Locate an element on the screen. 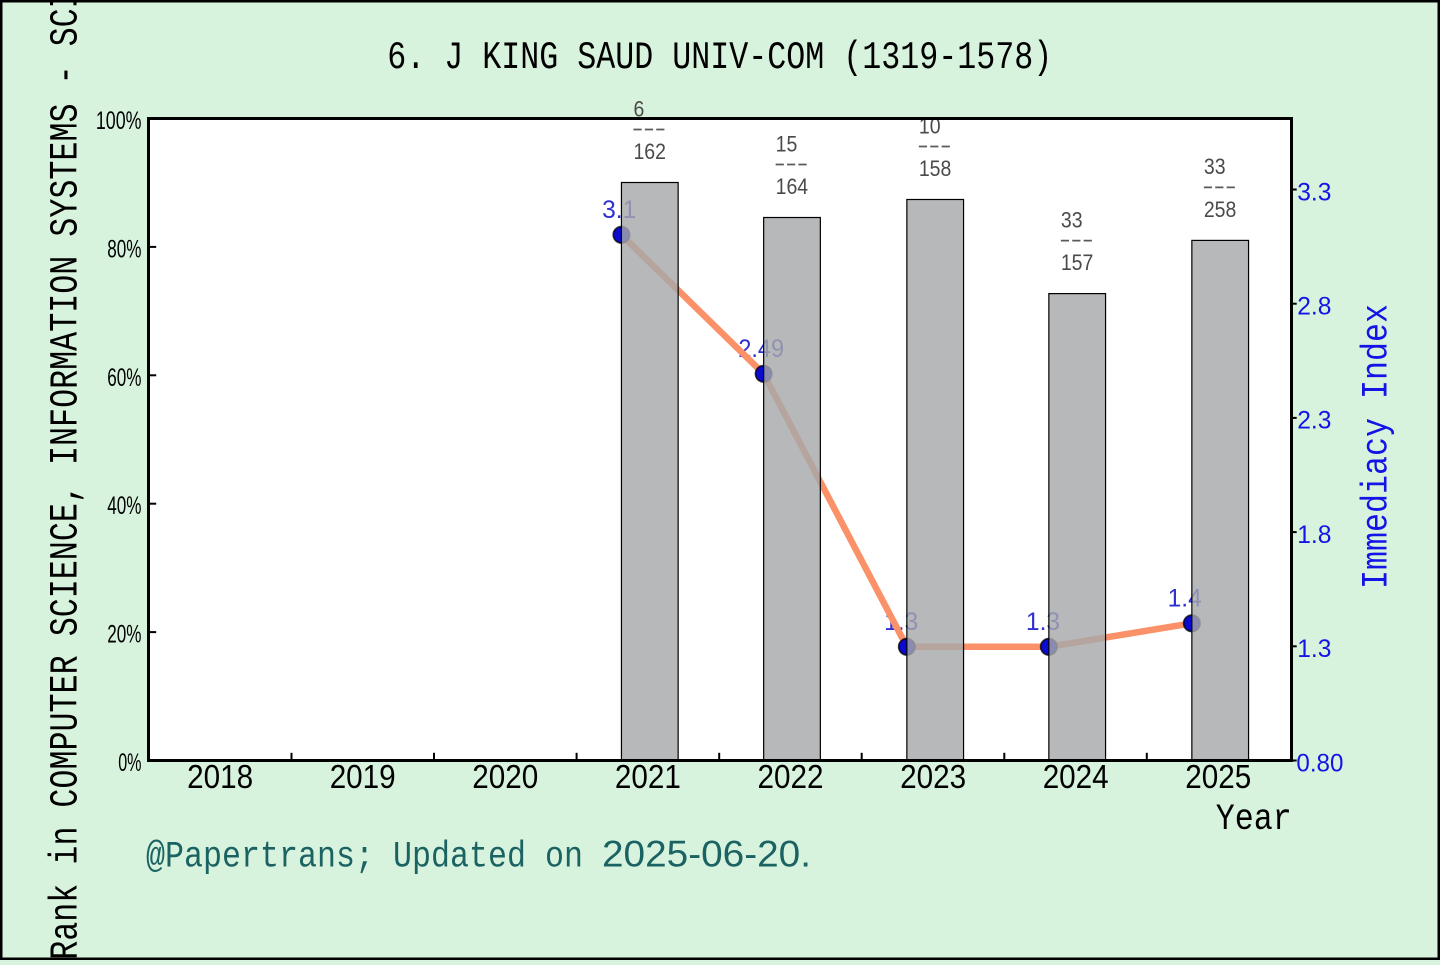  svg-text: 157 is located at coordinates (1077, 262).